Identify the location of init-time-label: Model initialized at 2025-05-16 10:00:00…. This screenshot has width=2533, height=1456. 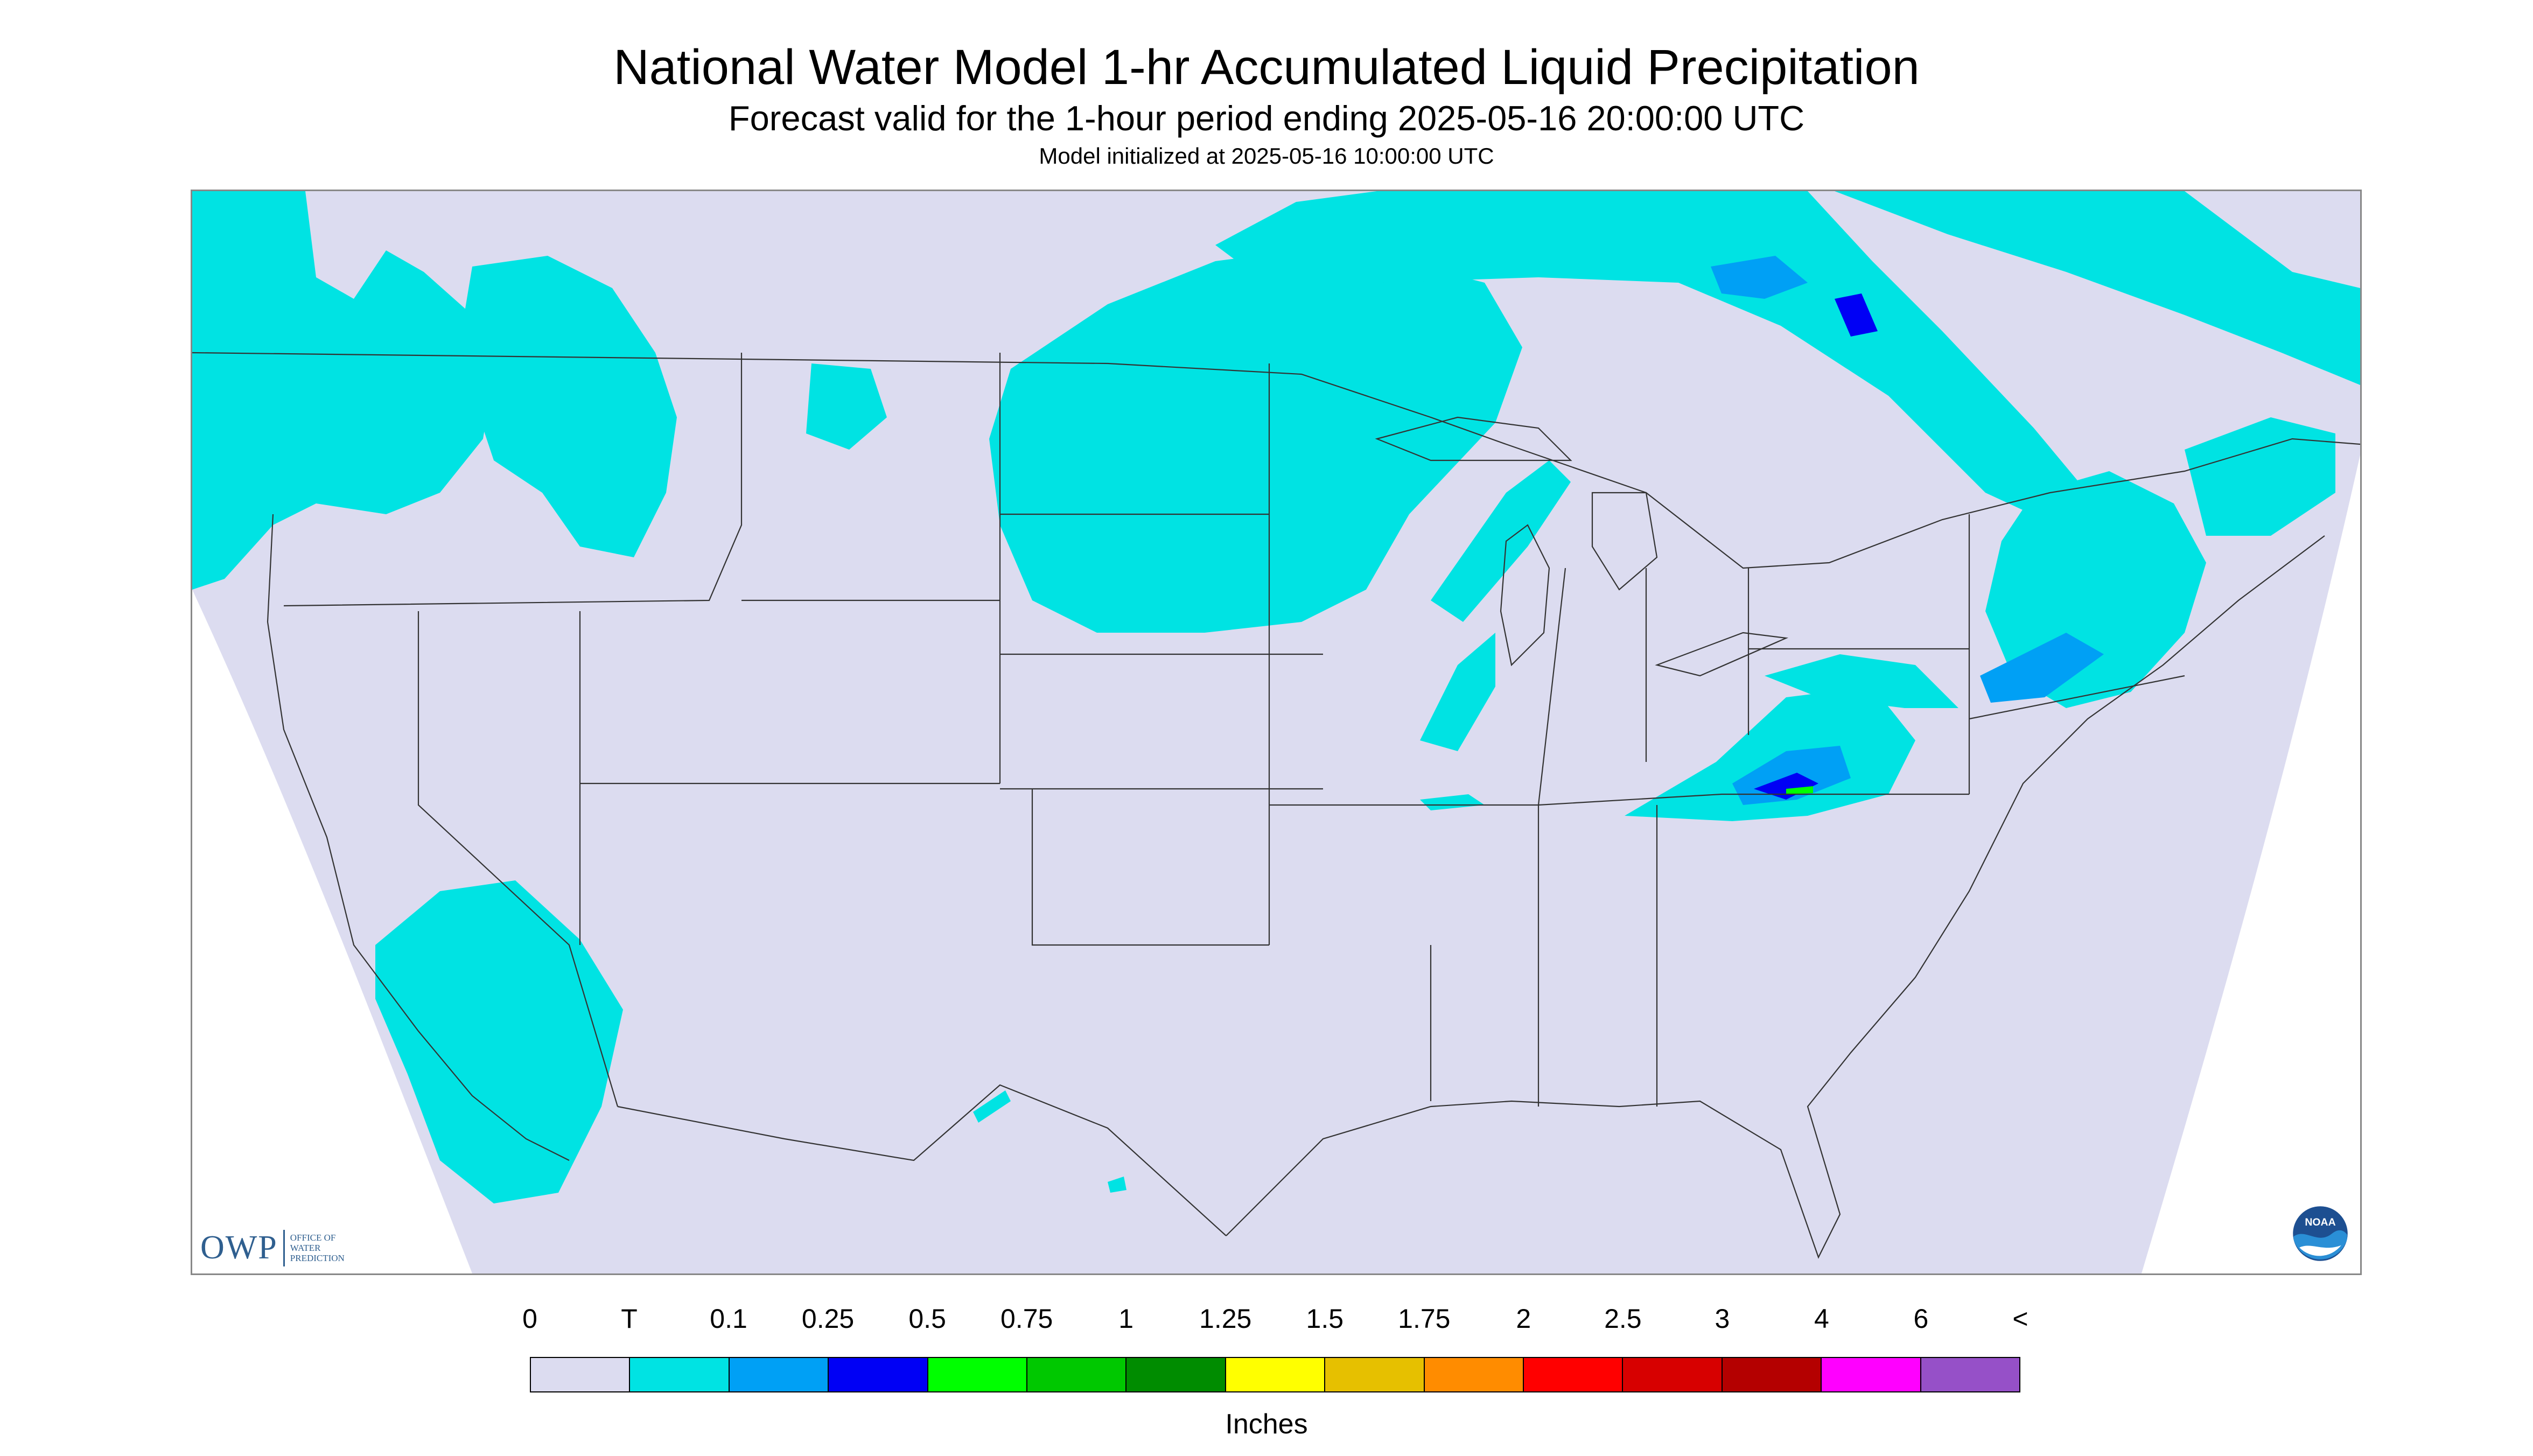
(1266, 156).